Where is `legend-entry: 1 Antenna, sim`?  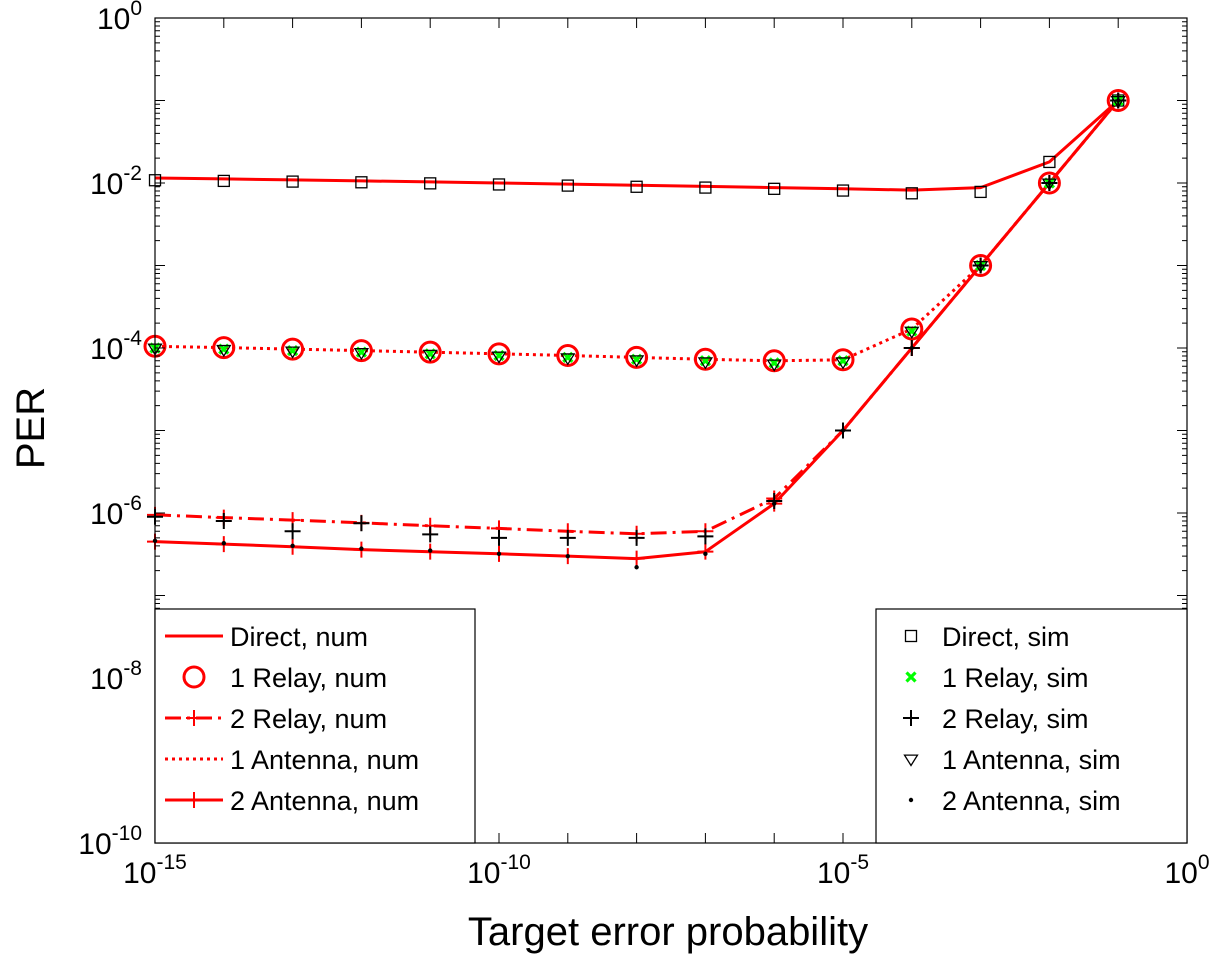 legend-entry: 1 Antenna, sim is located at coordinates (1012, 760).